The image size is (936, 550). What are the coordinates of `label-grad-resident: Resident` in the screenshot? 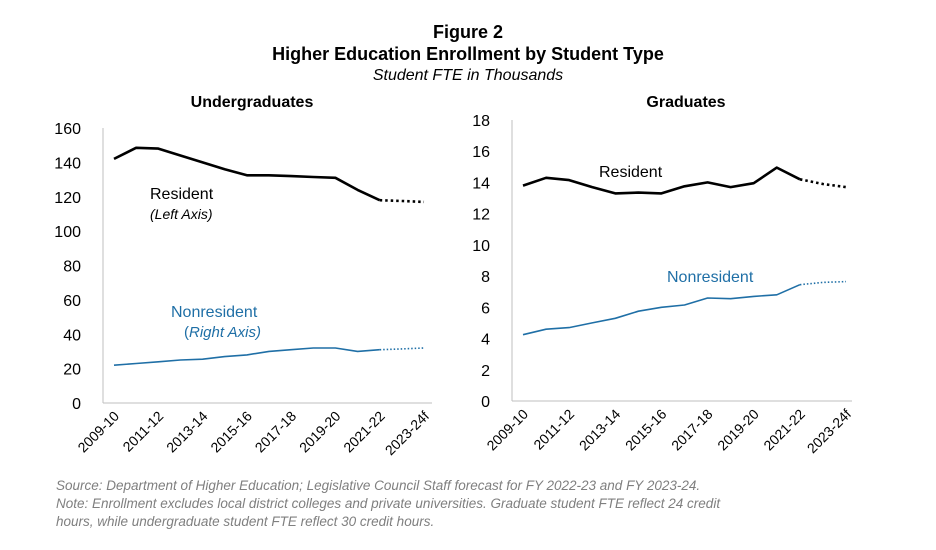 It's located at (631, 172).